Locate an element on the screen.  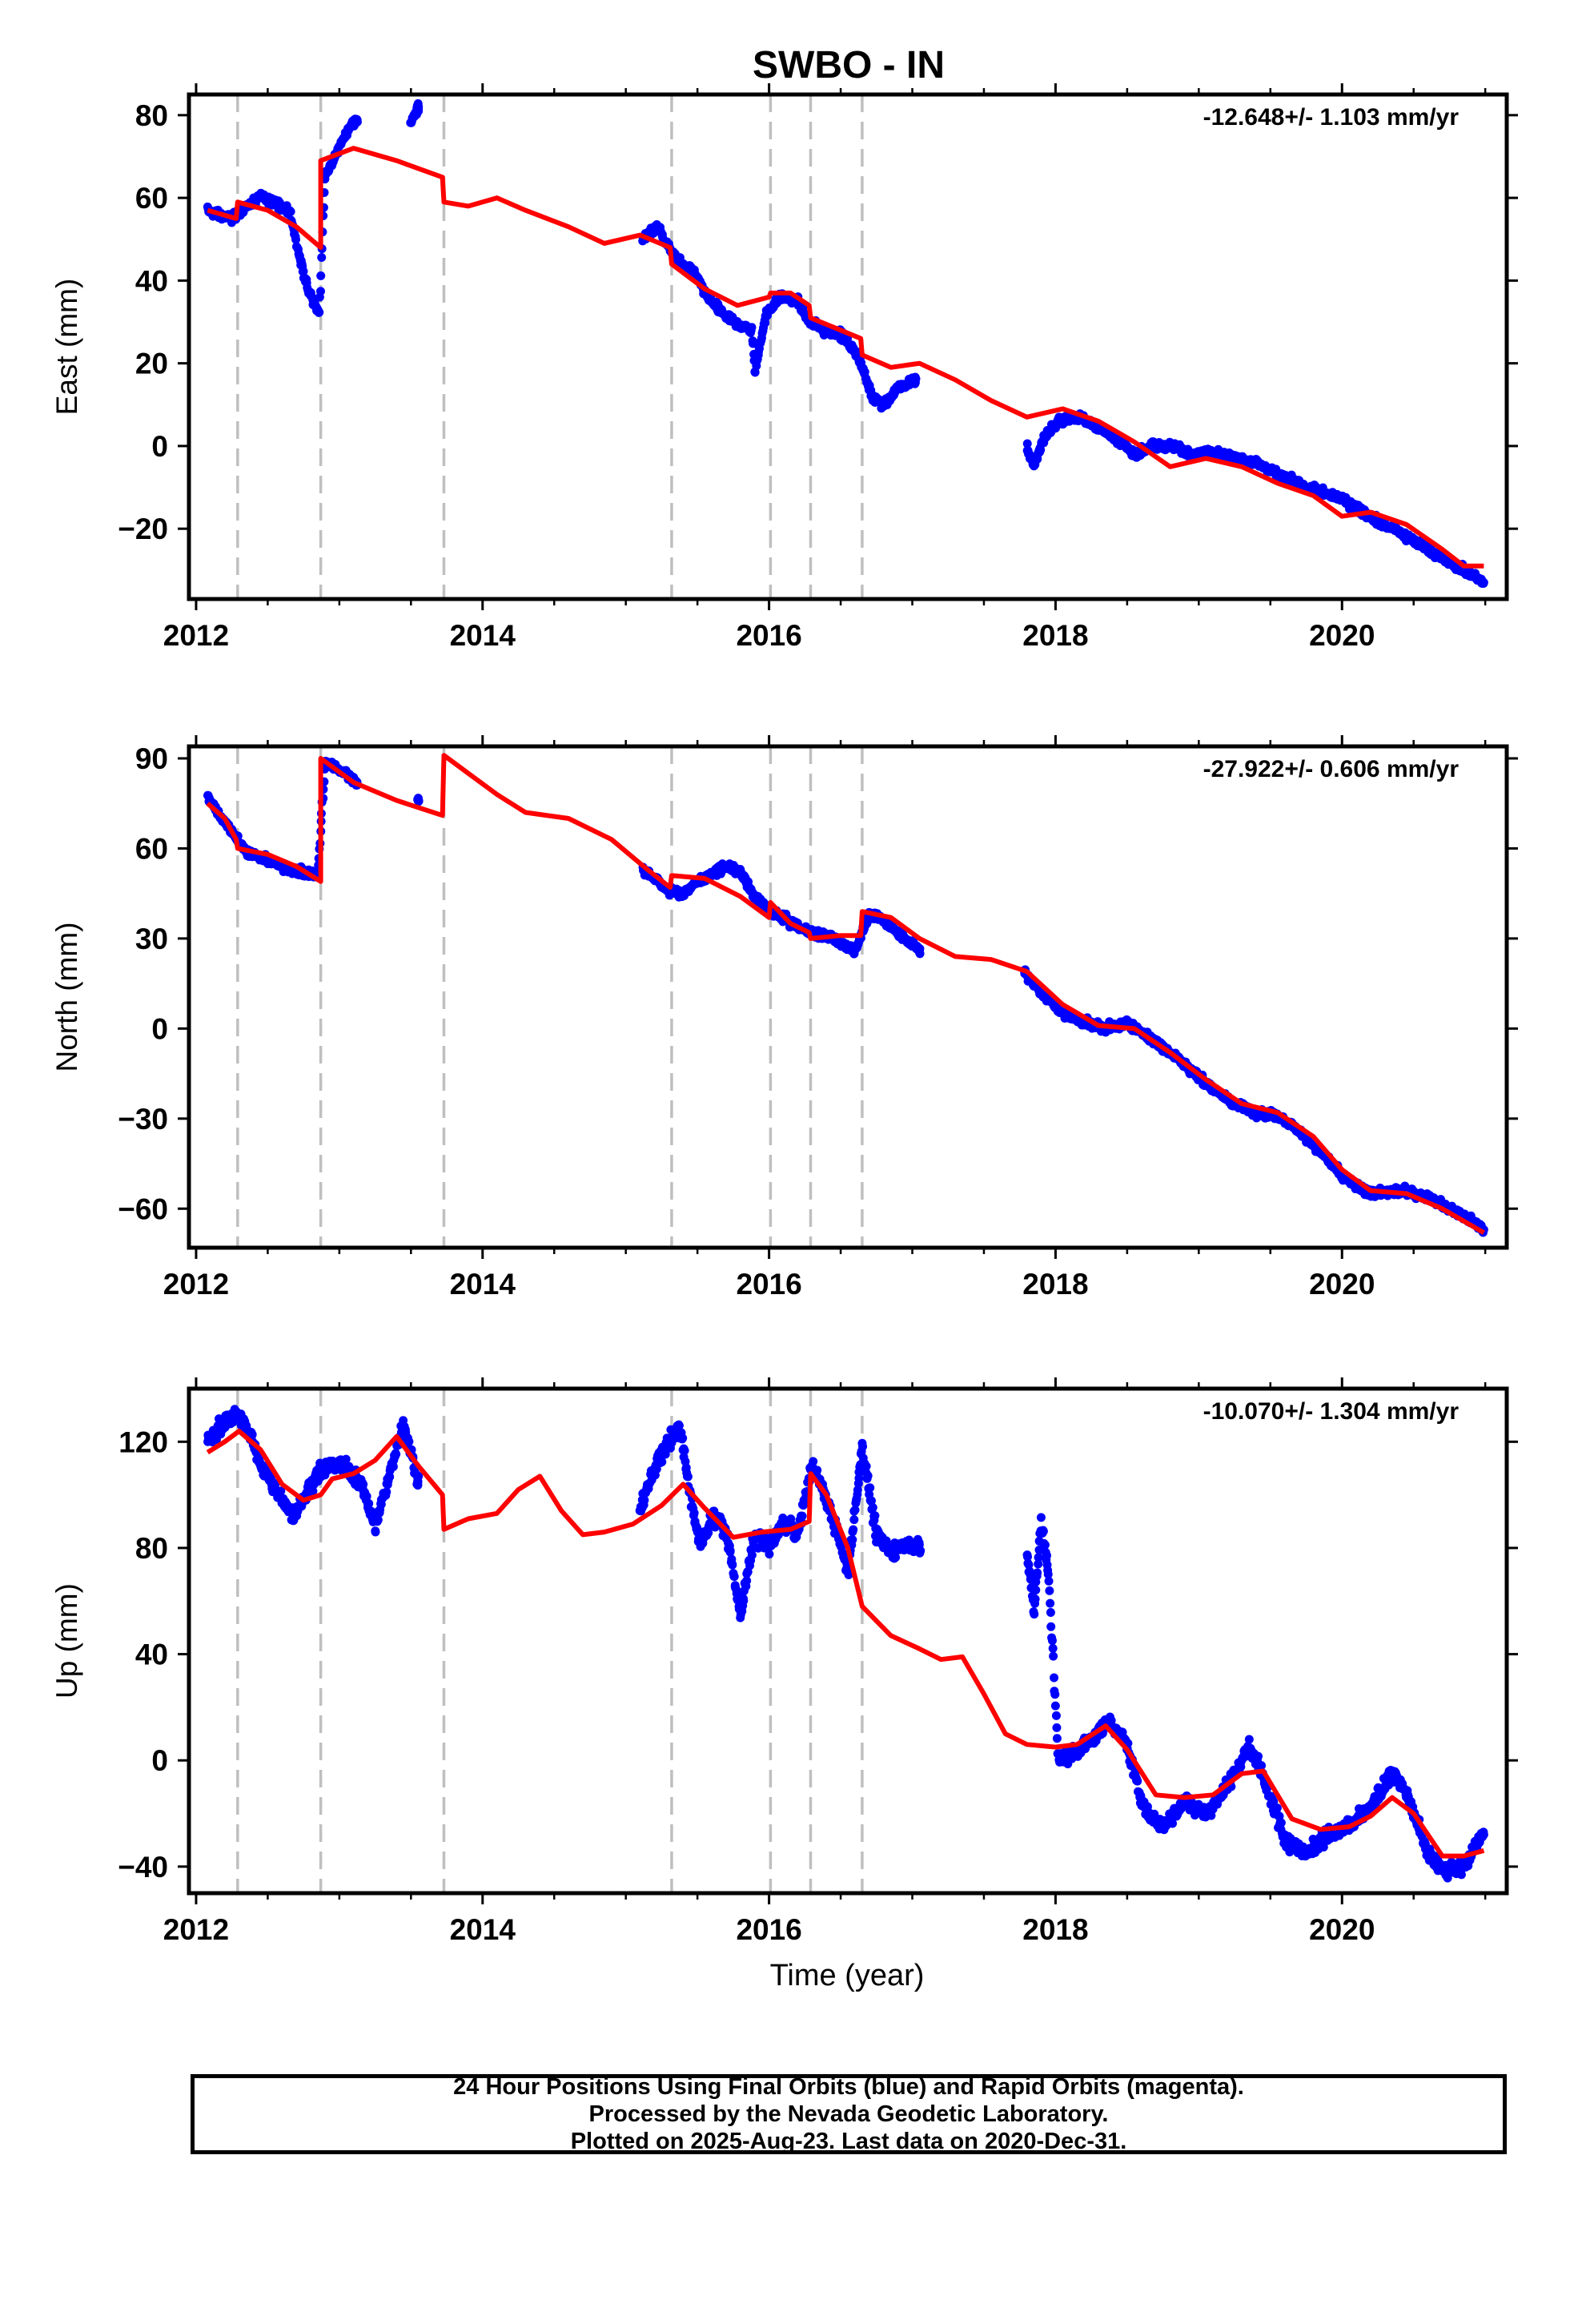
north-rate-label: -27.922+/- 0.606 mm/yr is located at coordinates (1331, 769).